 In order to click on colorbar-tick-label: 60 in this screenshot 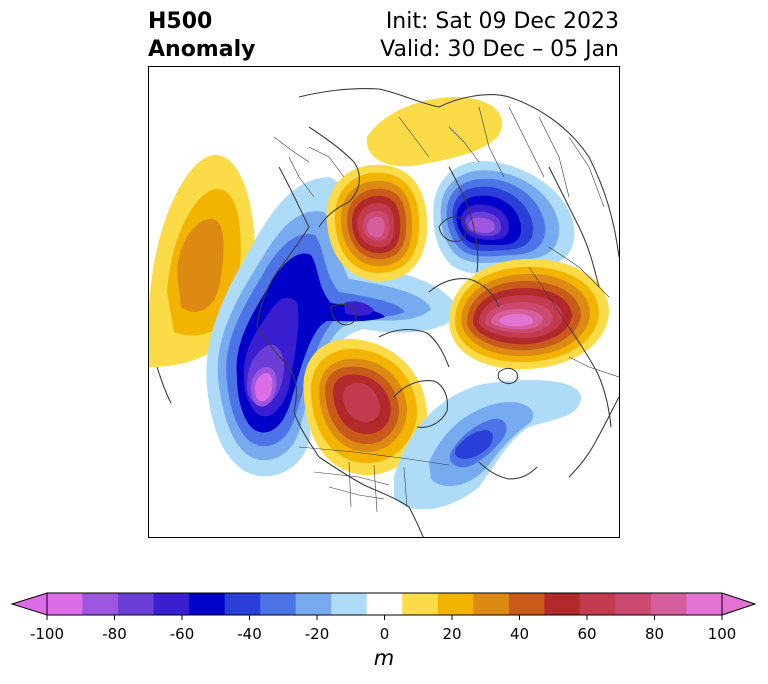, I will do `click(586, 634)`.